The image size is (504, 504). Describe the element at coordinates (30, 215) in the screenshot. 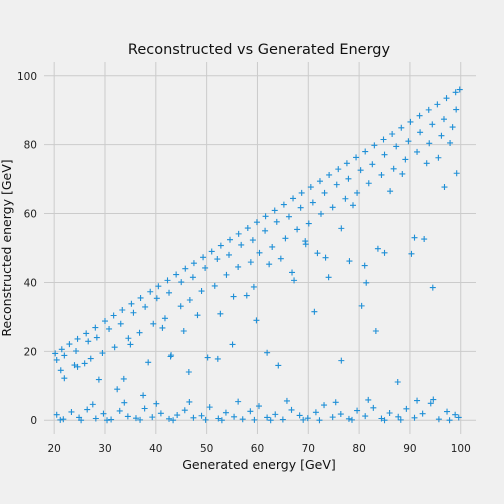

I see `y-tick-label: 60` at that location.